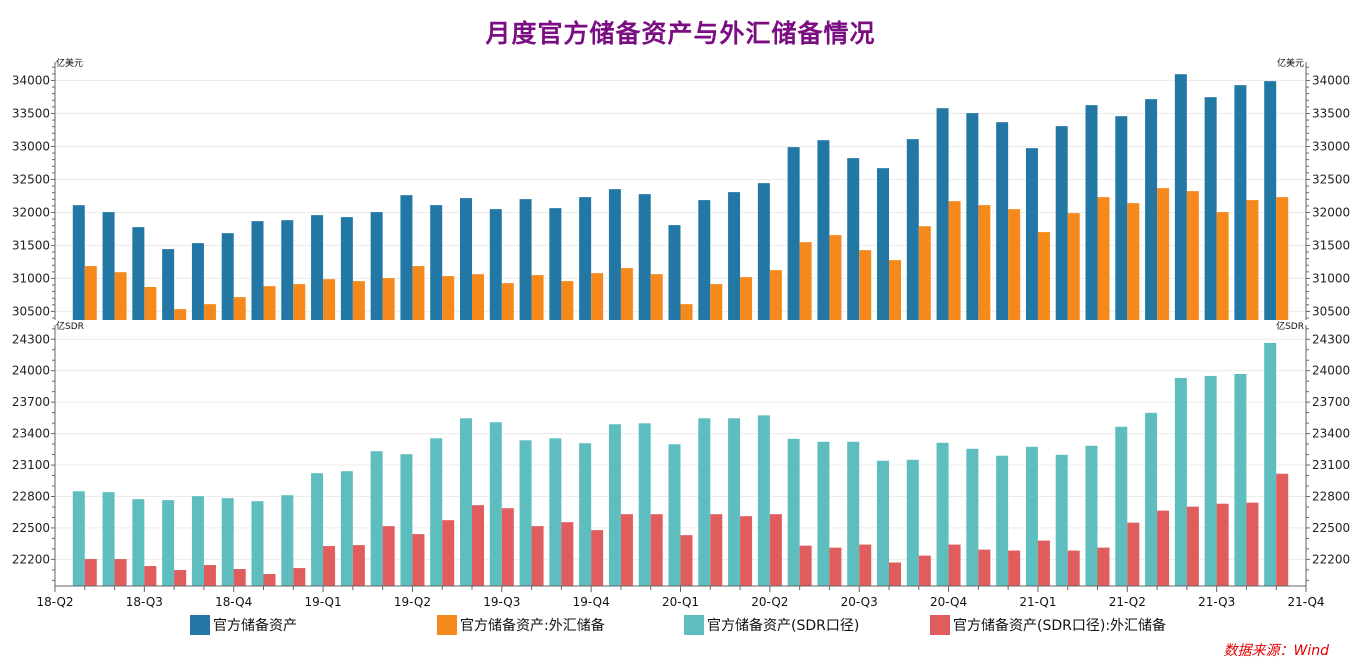 Image resolution: width=1361 pixels, height=660 pixels. I want to click on legend-item-reserve-assets: 官方储备资产, so click(243, 625).